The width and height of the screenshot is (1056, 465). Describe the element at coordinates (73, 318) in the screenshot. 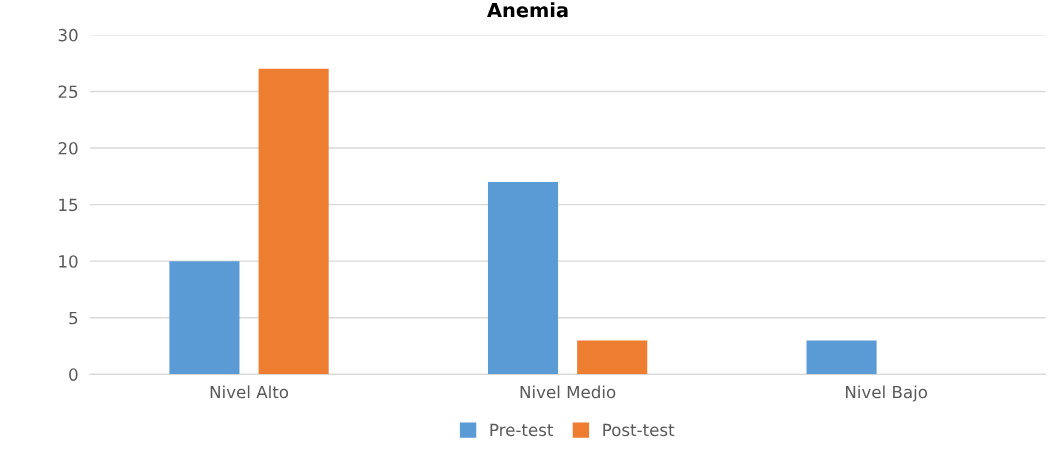

I see `y-tick-label: 5` at that location.